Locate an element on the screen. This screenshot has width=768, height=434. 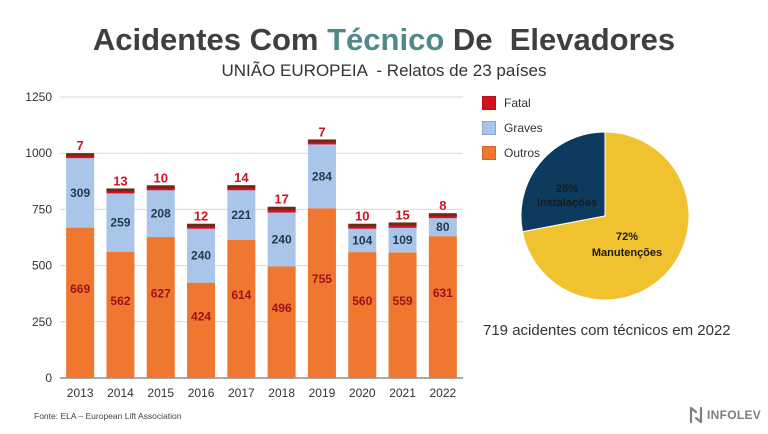
data-label-graves: 284 is located at coordinates (322, 176).